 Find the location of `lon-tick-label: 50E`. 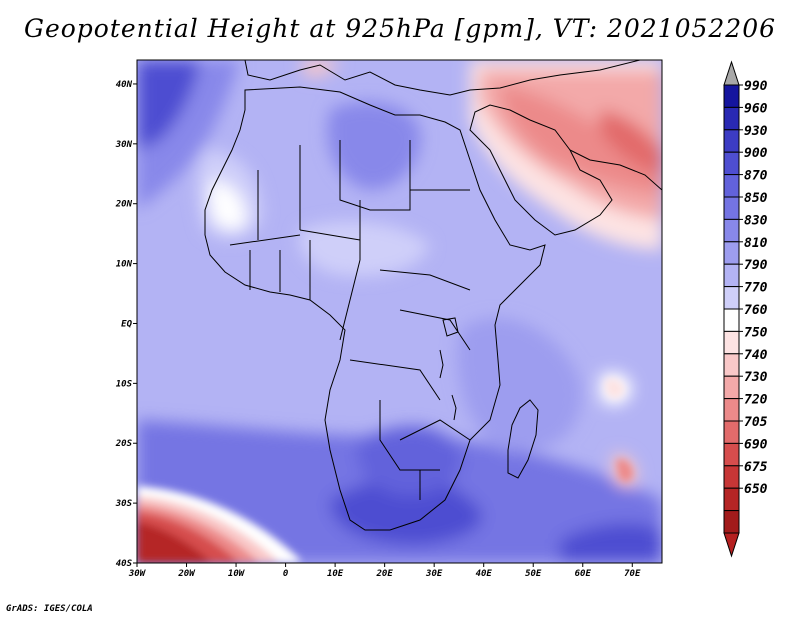

lon-tick-label: 50E is located at coordinates (533, 574).